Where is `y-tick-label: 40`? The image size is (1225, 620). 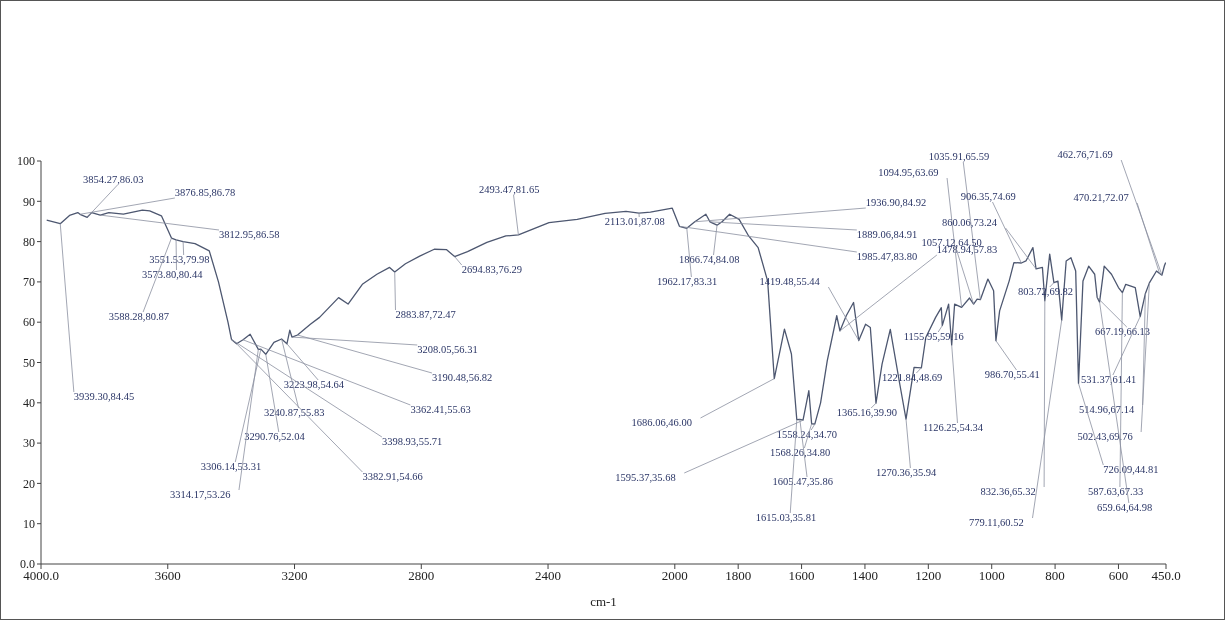 y-tick-label: 40 is located at coordinates (29, 403).